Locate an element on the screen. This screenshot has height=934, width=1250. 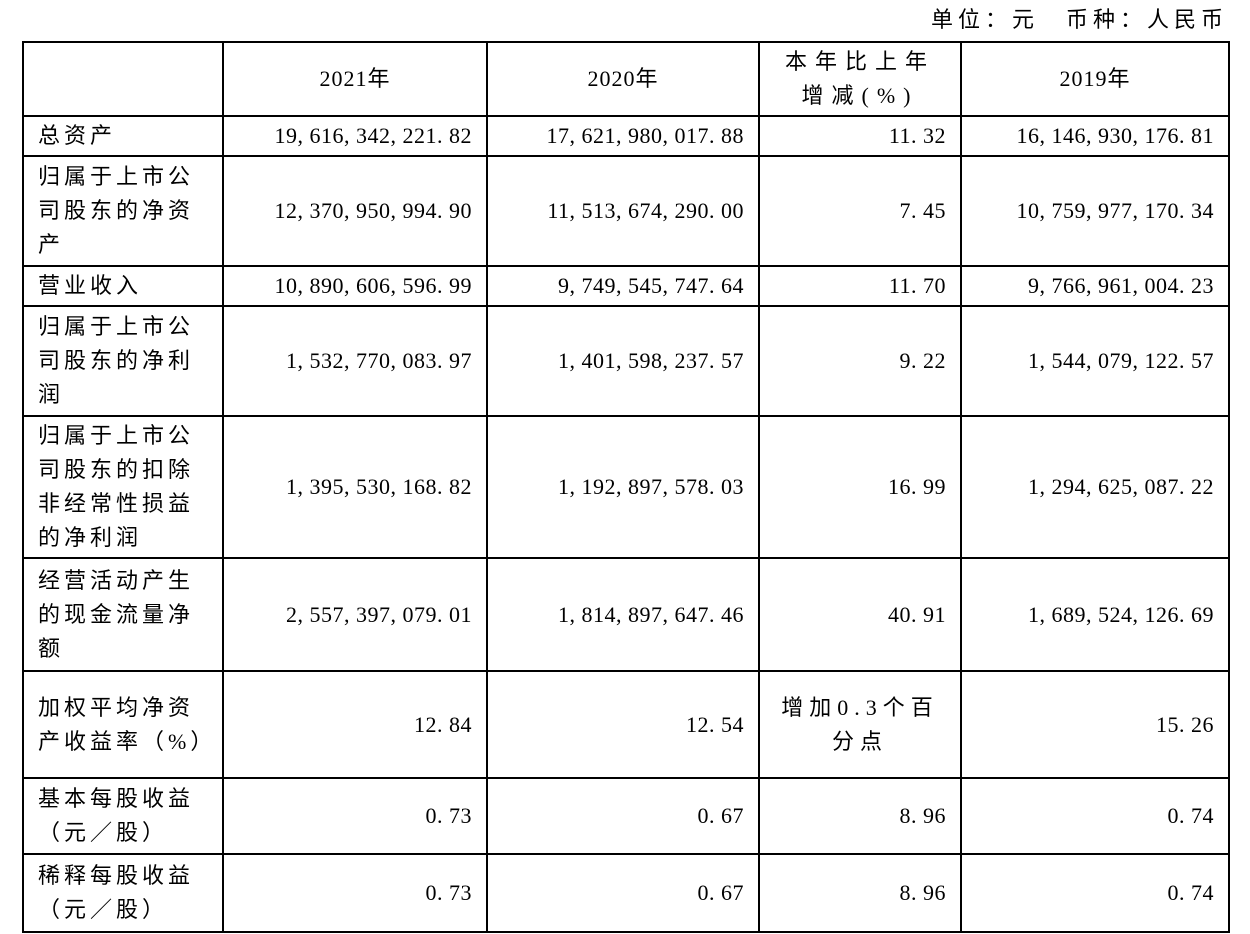
column-header-2021: 2021年 is located at coordinates (355, 79).